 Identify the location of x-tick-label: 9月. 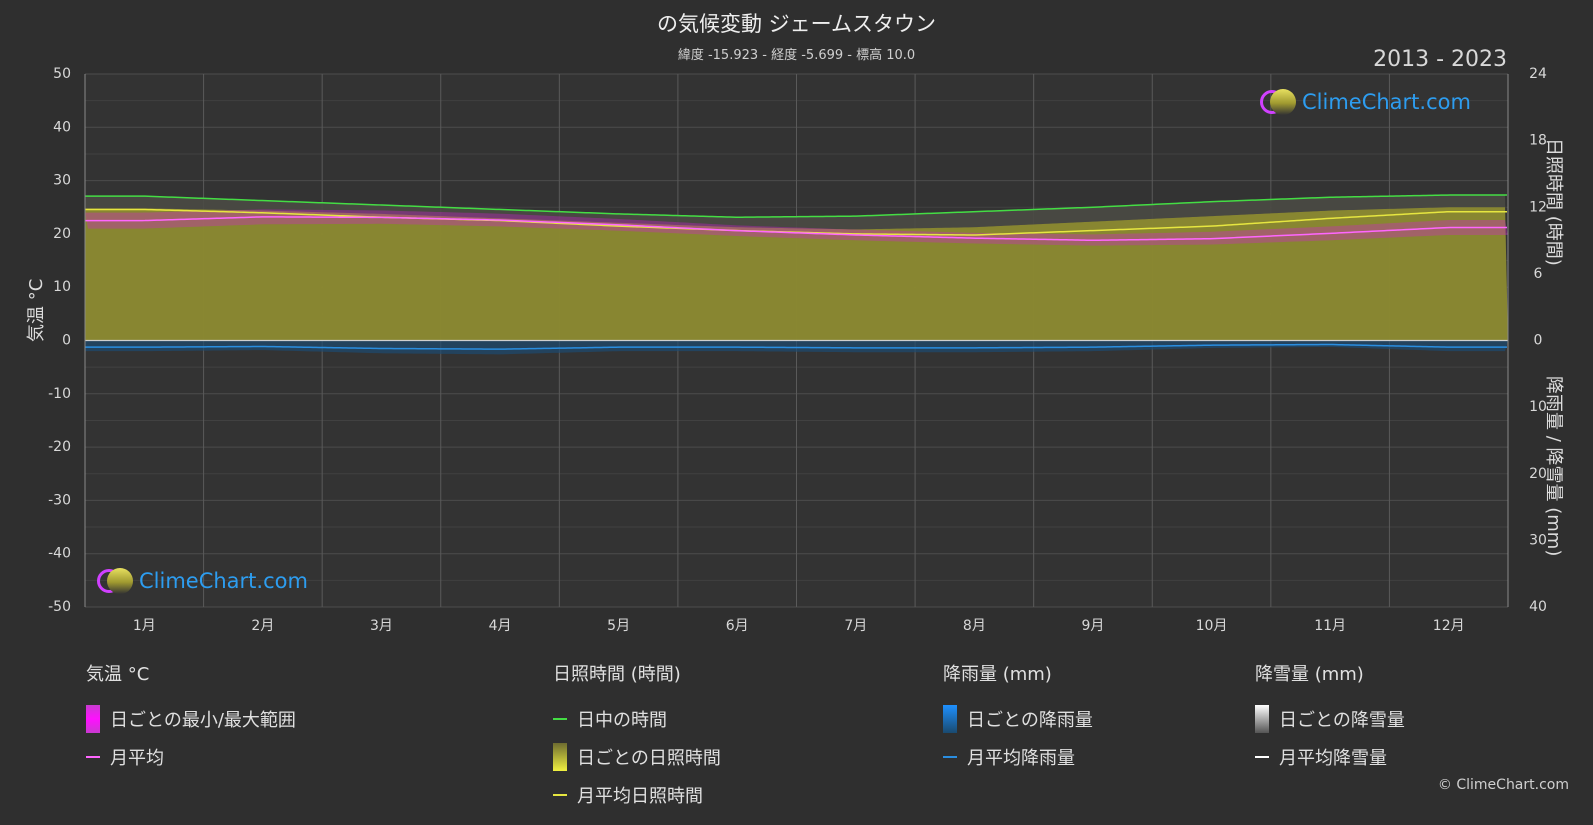
(1092, 626).